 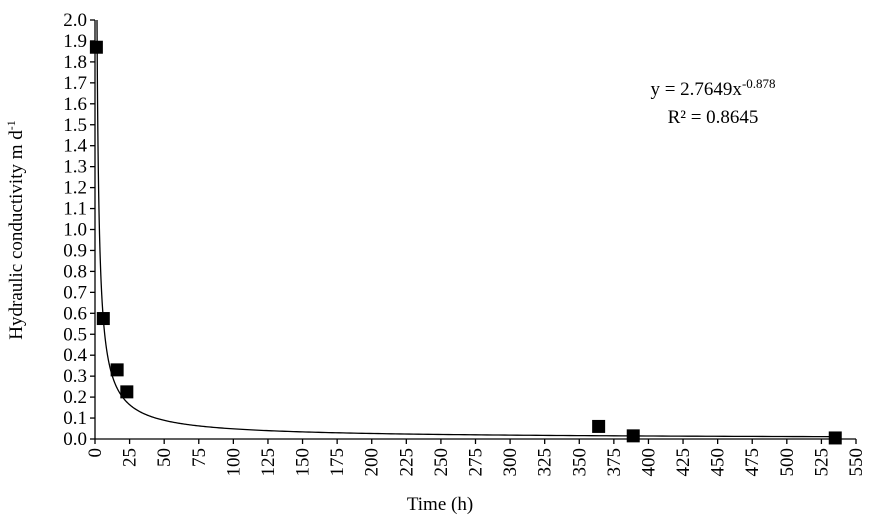 I want to click on x-tick-label: 125, so click(x=268, y=462).